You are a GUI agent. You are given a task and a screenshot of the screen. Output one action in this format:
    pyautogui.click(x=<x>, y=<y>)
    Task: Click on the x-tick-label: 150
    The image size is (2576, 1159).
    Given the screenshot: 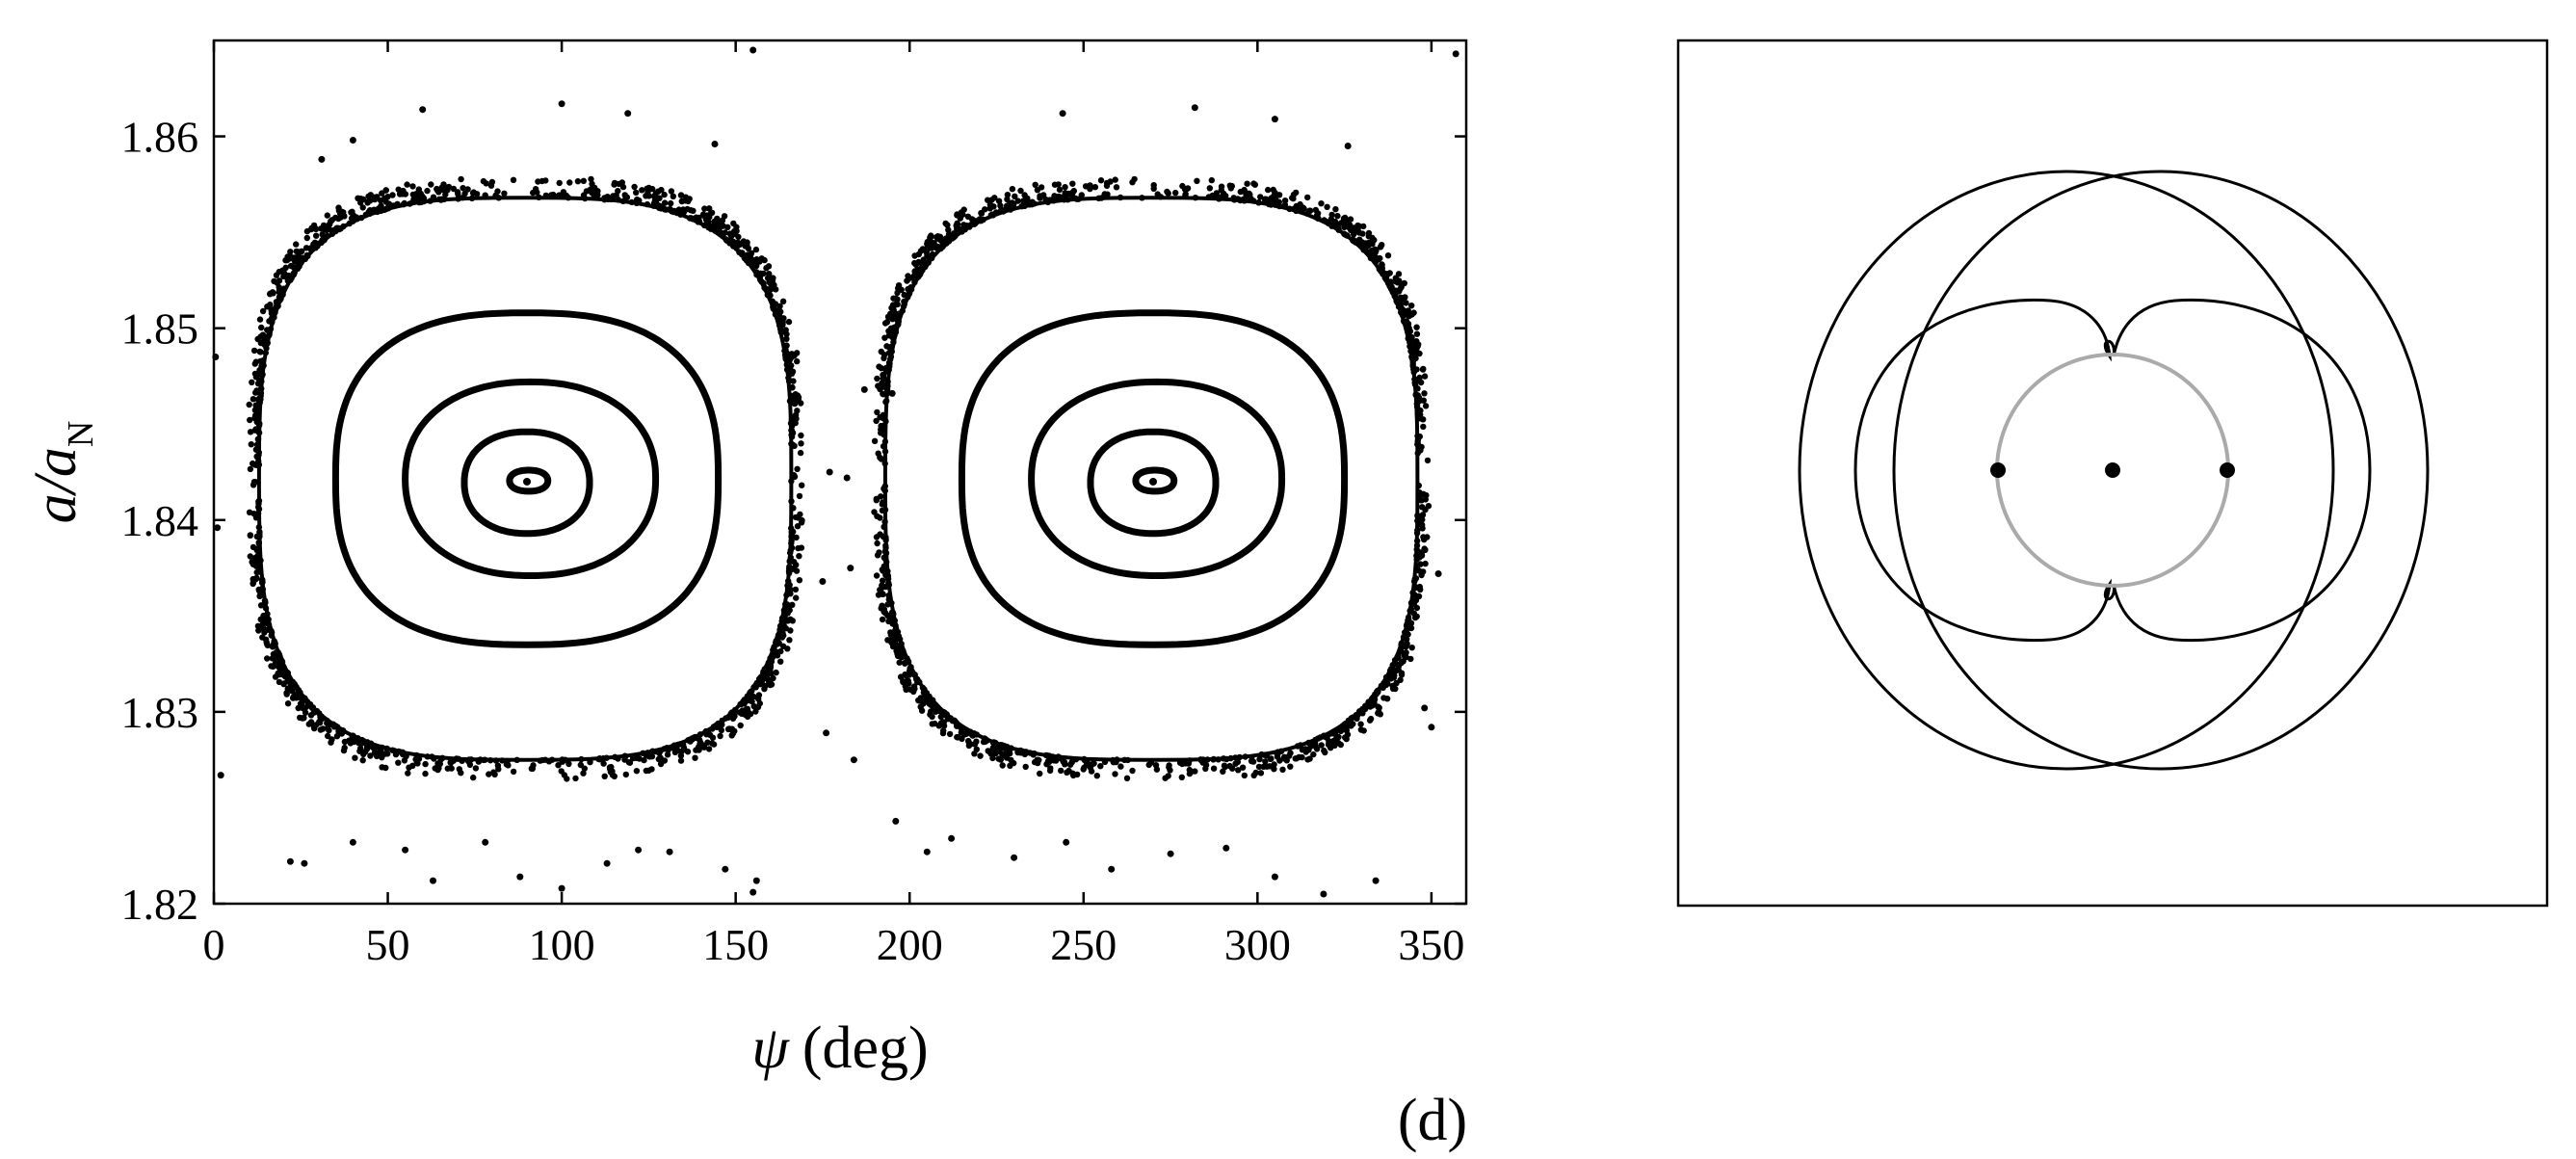 What is the action you would take?
    pyautogui.click(x=736, y=944)
    